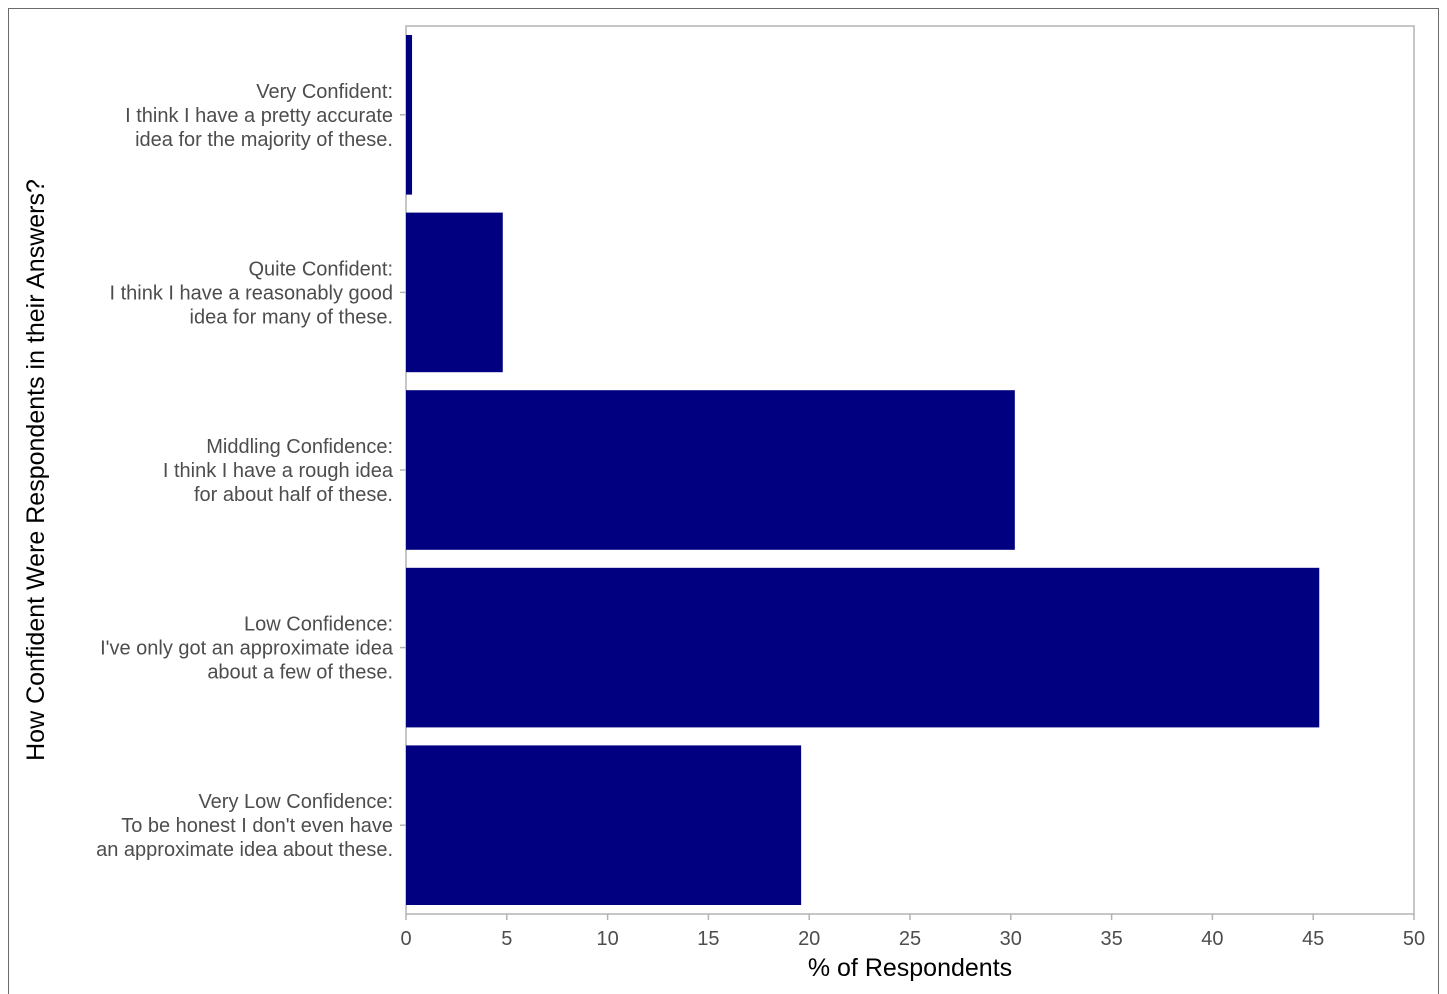  What do you see at coordinates (405, 939) in the screenshot?
I see `x-tick-label: 0` at bounding box center [405, 939].